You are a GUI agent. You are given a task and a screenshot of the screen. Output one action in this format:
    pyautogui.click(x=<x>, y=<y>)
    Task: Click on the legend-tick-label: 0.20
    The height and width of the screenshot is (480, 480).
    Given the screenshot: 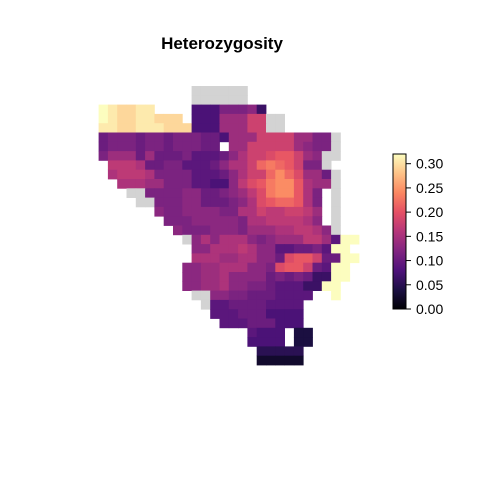 What is the action you would take?
    pyautogui.click(x=429, y=212)
    